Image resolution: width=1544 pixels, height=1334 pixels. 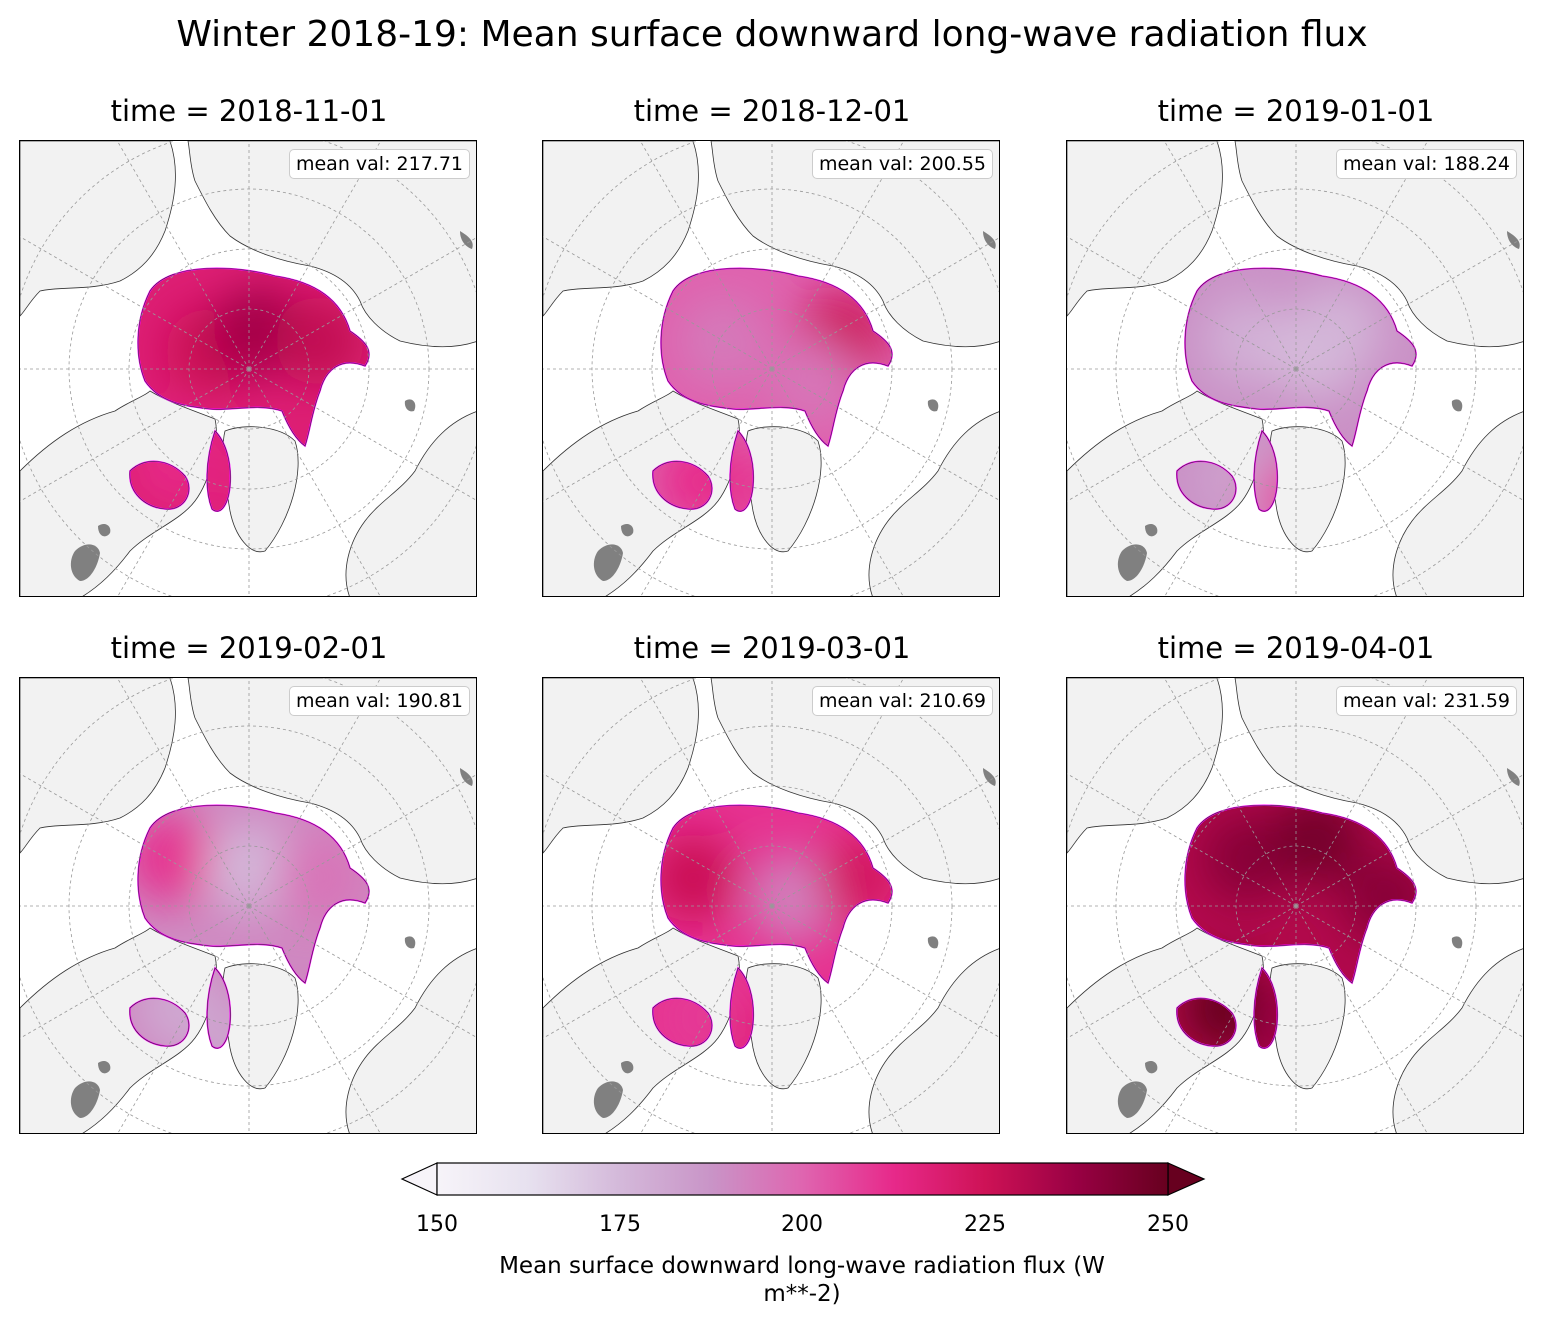 I want to click on colorbar-tick-225: 225, so click(x=985, y=1224).